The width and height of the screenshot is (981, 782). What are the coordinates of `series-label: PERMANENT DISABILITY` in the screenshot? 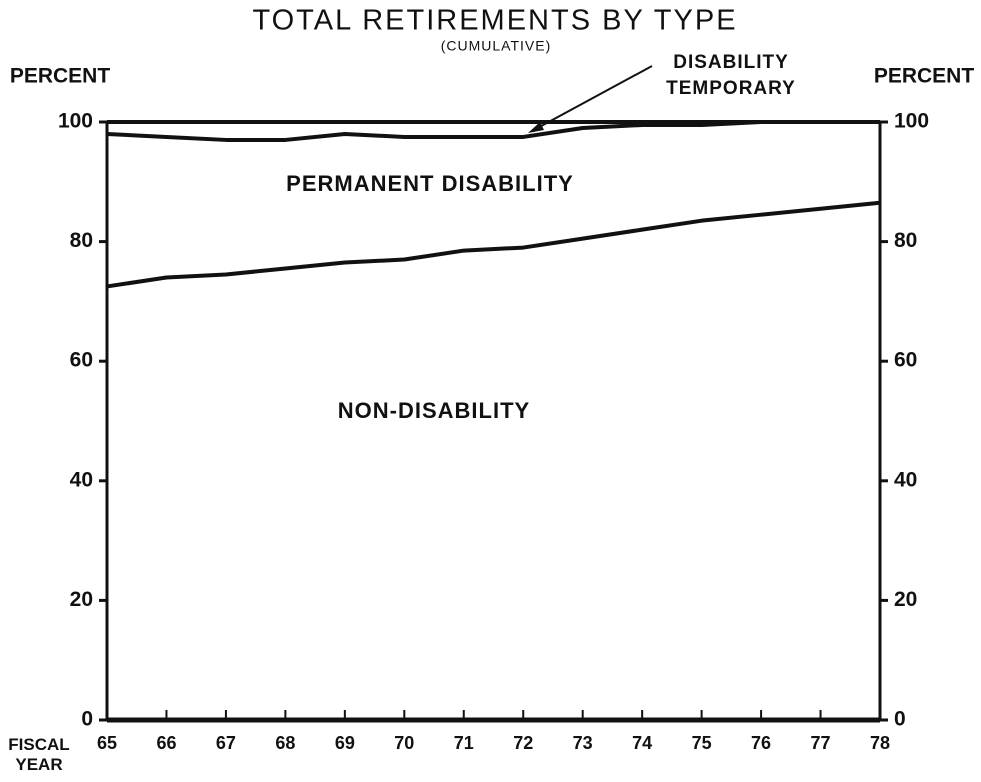 It's located at (430, 183).